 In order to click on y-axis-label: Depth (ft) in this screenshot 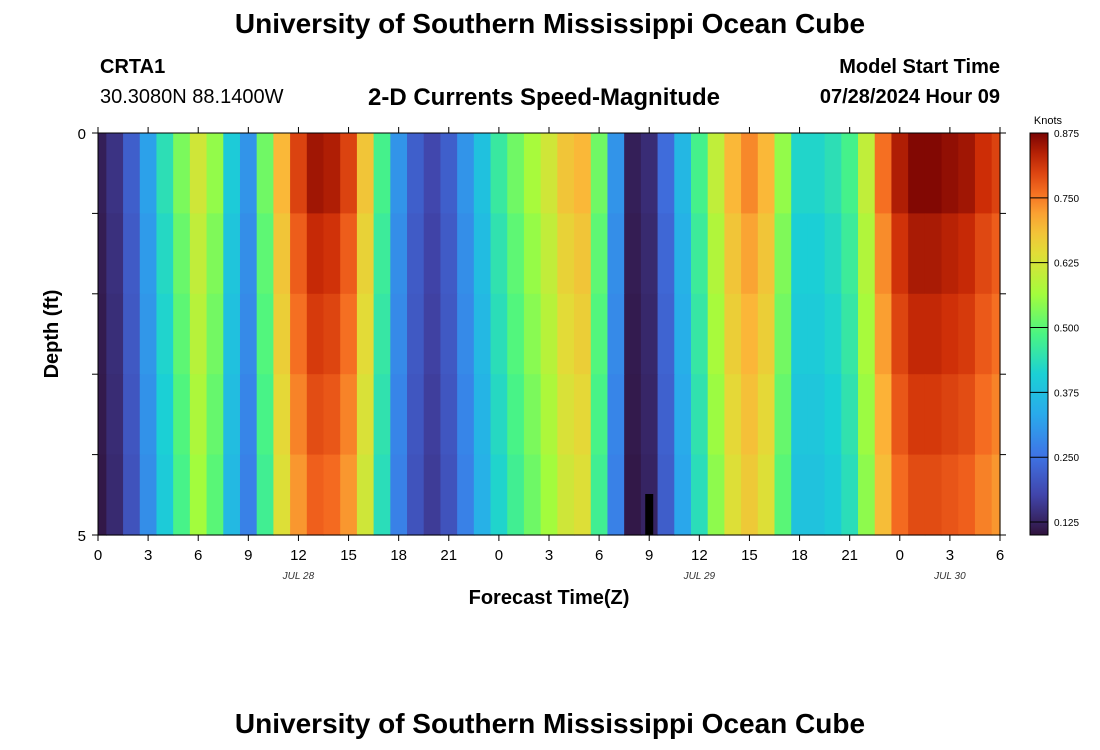, I will do `click(52, 334)`.